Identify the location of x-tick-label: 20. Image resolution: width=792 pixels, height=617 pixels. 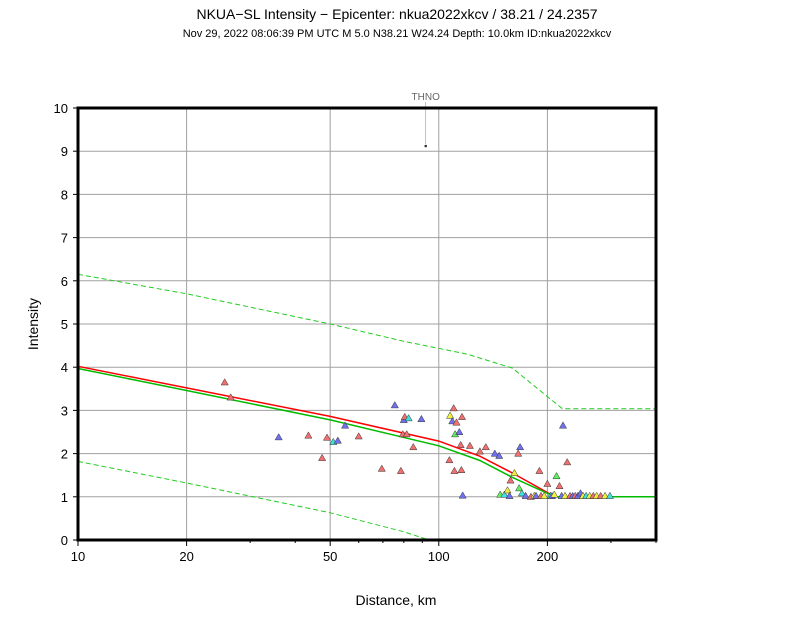
(186, 556).